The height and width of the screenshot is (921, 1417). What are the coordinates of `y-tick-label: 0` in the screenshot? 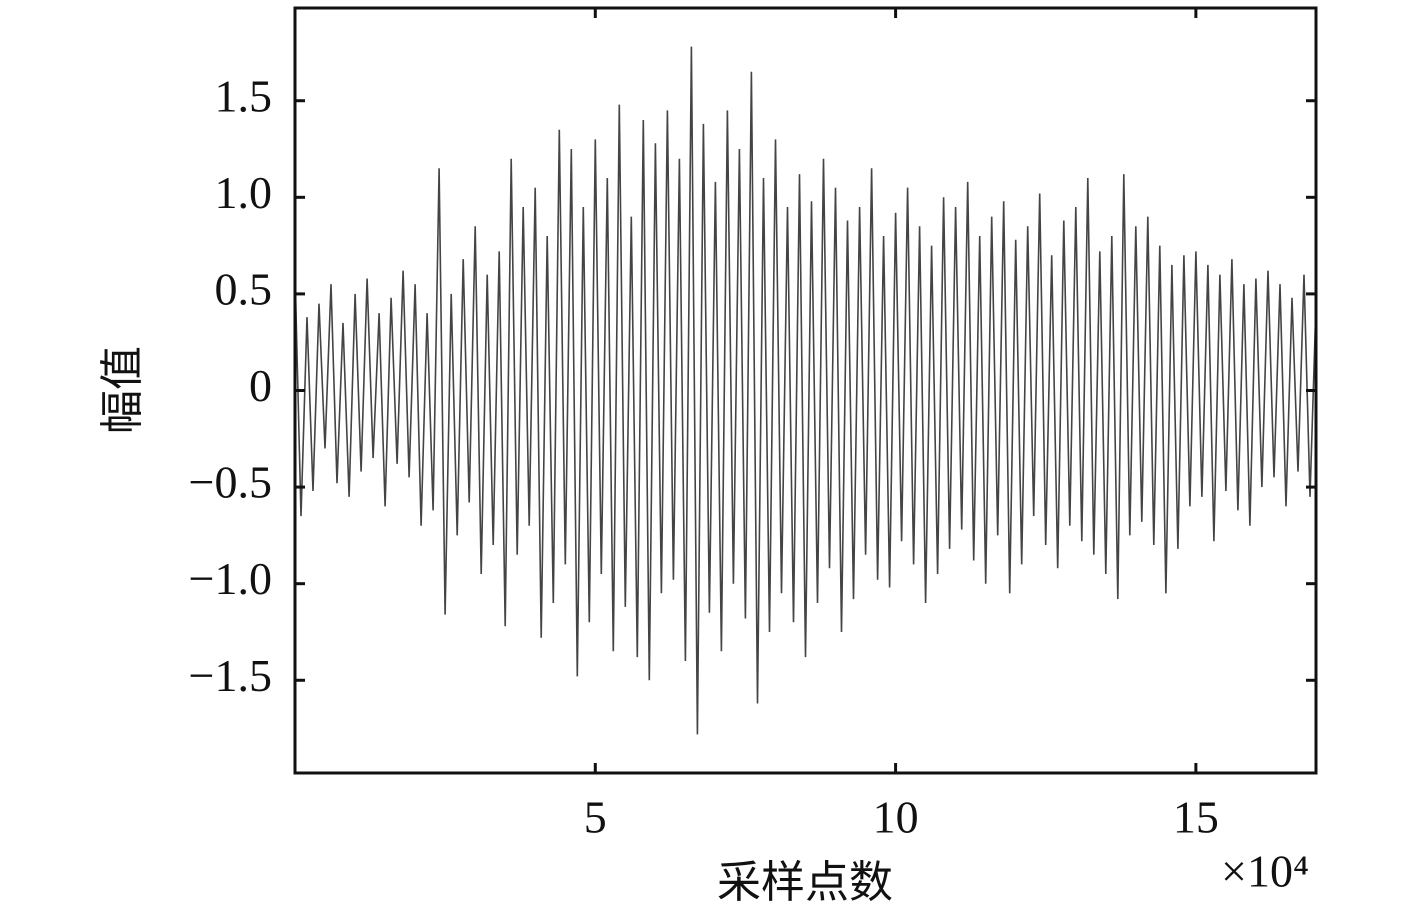 It's located at (260, 385).